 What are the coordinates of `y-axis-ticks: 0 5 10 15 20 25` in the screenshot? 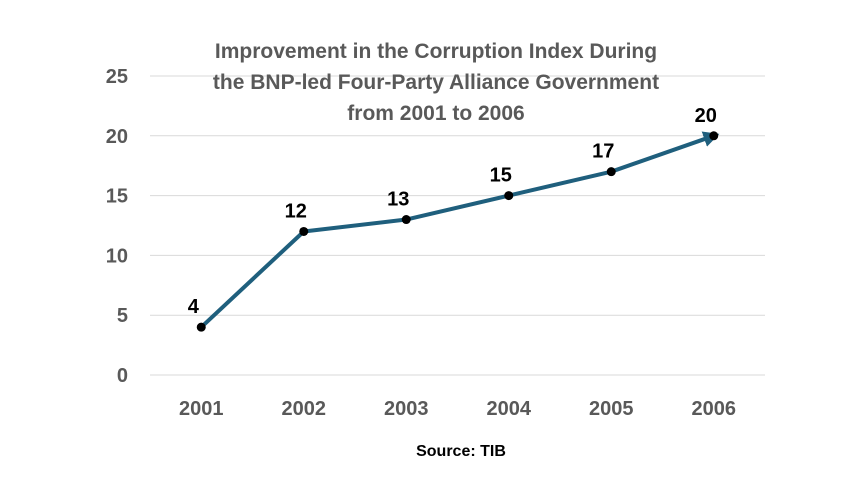 It's located at (117, 226).